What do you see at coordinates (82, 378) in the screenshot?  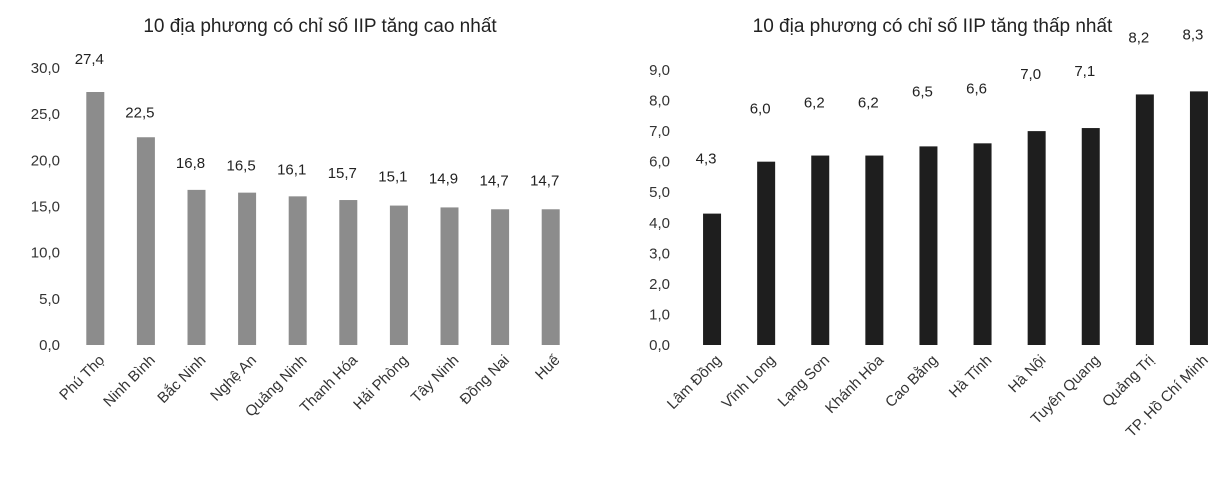 I see `category-label: Phú Thọ` at bounding box center [82, 378].